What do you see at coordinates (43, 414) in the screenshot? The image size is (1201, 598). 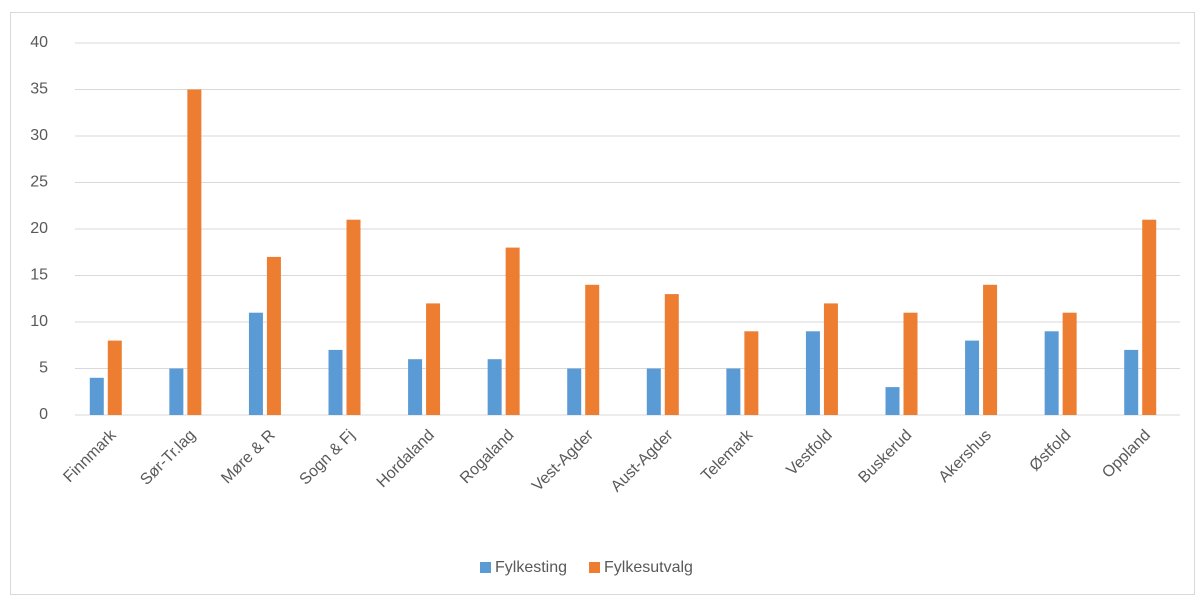 I see `y-tick-label: 0` at bounding box center [43, 414].